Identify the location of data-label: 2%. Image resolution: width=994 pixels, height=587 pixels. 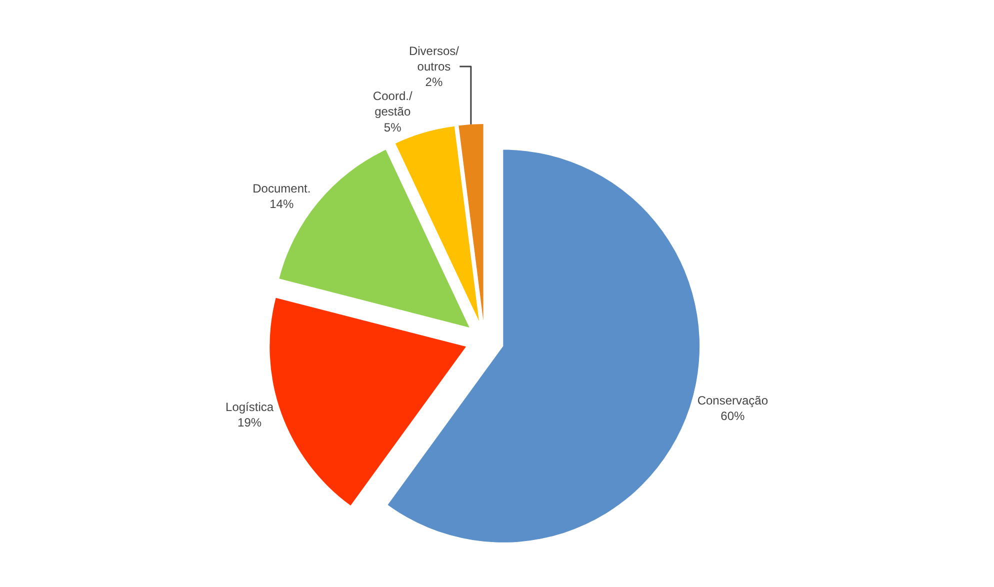
(434, 82).